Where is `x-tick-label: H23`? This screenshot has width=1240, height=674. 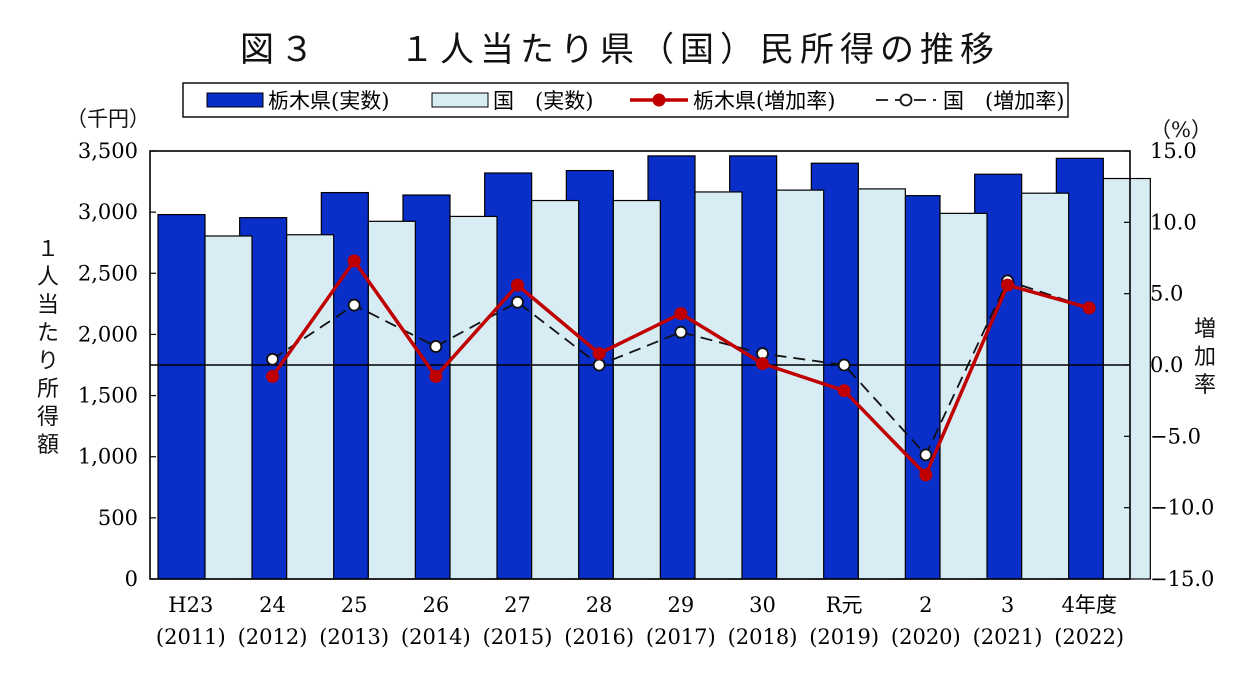 x-tick-label: H23 is located at coordinates (190, 605).